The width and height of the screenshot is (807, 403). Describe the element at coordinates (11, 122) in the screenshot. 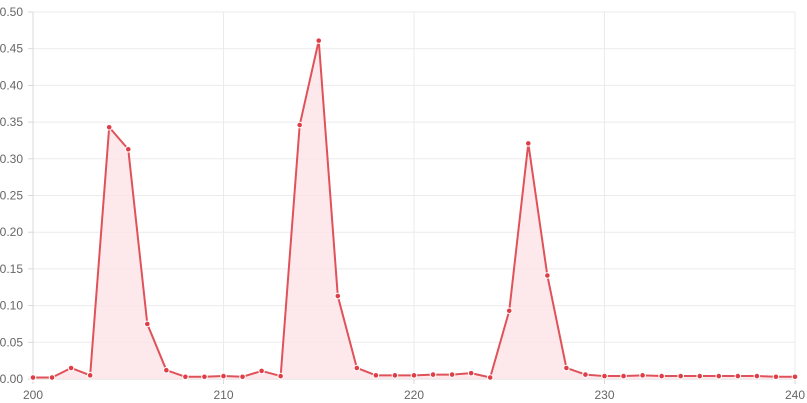

I see `y-tick-label: 0.35` at that location.